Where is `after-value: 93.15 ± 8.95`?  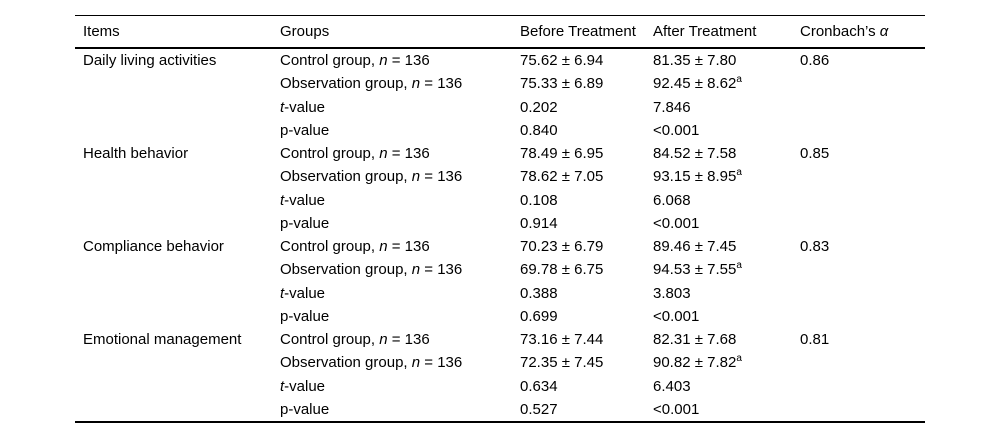
after-value: 93.15 ± 8.95 is located at coordinates (695, 177).